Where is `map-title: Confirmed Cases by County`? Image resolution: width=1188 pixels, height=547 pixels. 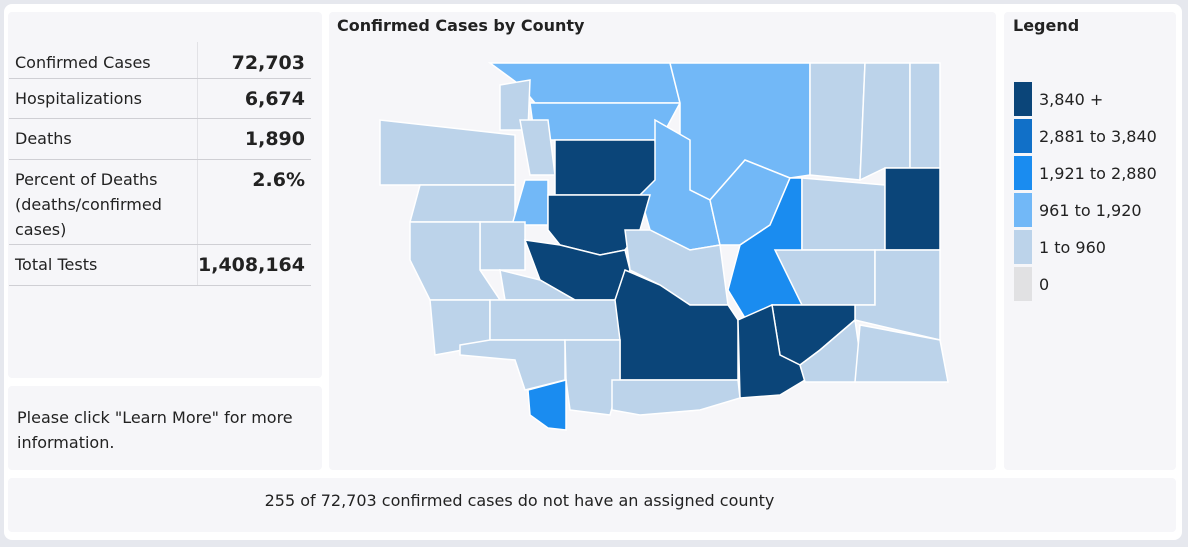
map-title: Confirmed Cases by County is located at coordinates (461, 25).